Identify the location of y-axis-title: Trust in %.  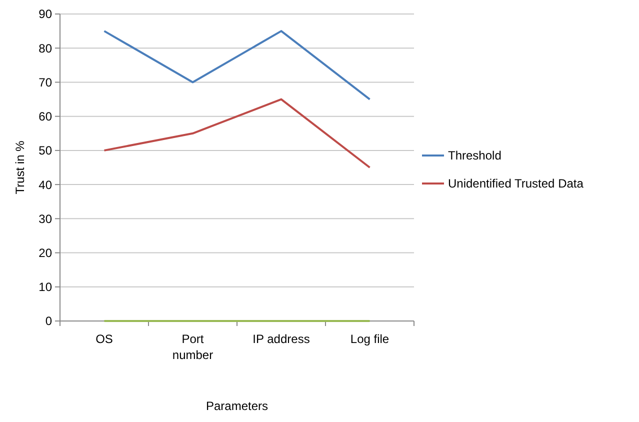
(20, 167).